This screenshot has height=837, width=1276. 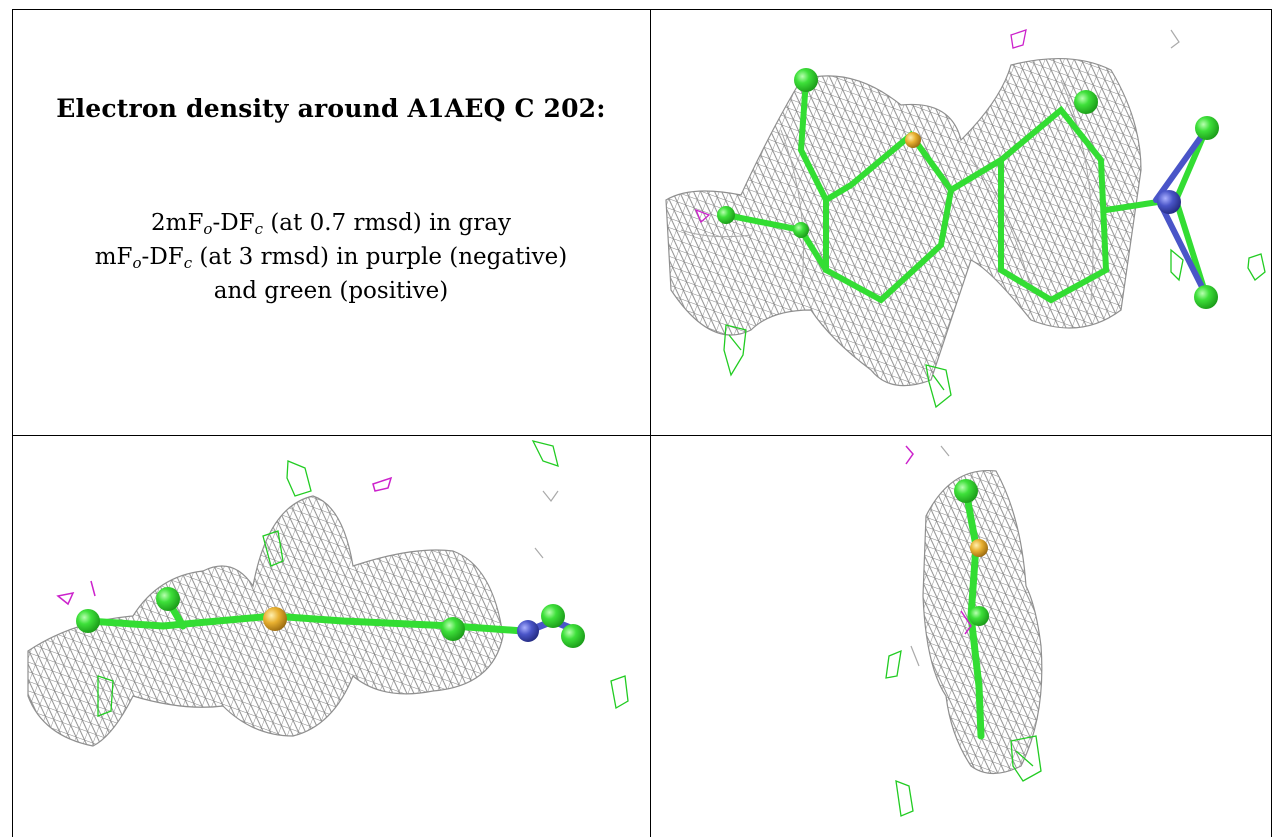 I want to click on legend-line1-b: -DF, so click(x=233, y=223).